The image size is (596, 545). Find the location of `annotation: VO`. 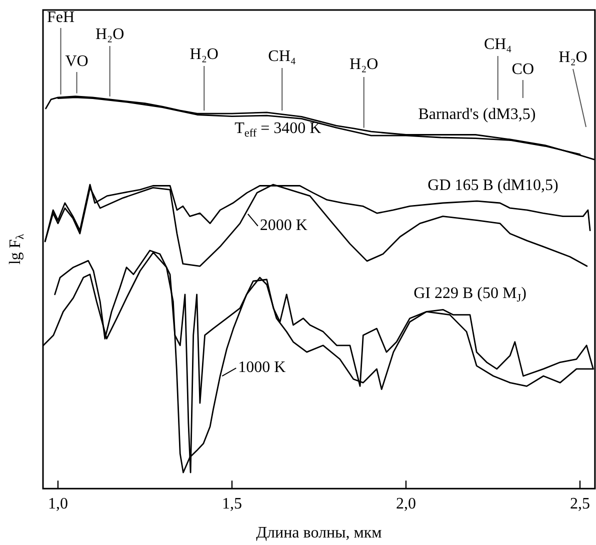

annotation: VO is located at coordinates (76, 61).